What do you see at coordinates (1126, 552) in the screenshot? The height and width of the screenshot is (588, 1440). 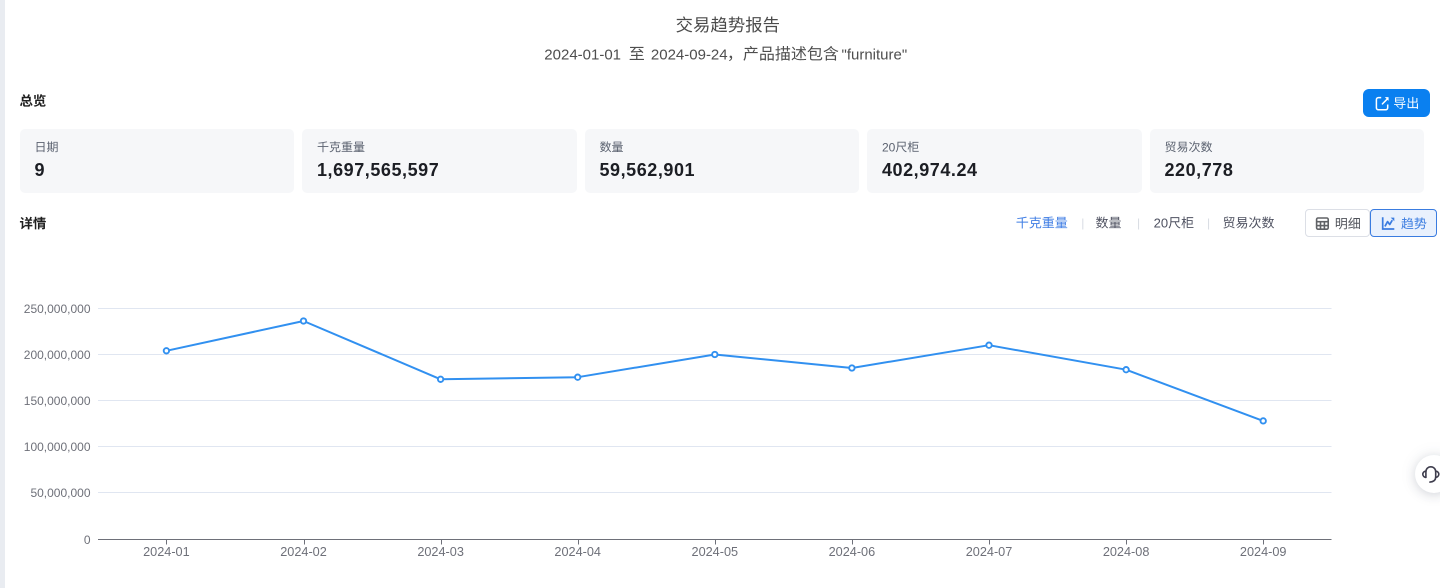 I see `svg-text: 2024-08` at bounding box center [1126, 552].